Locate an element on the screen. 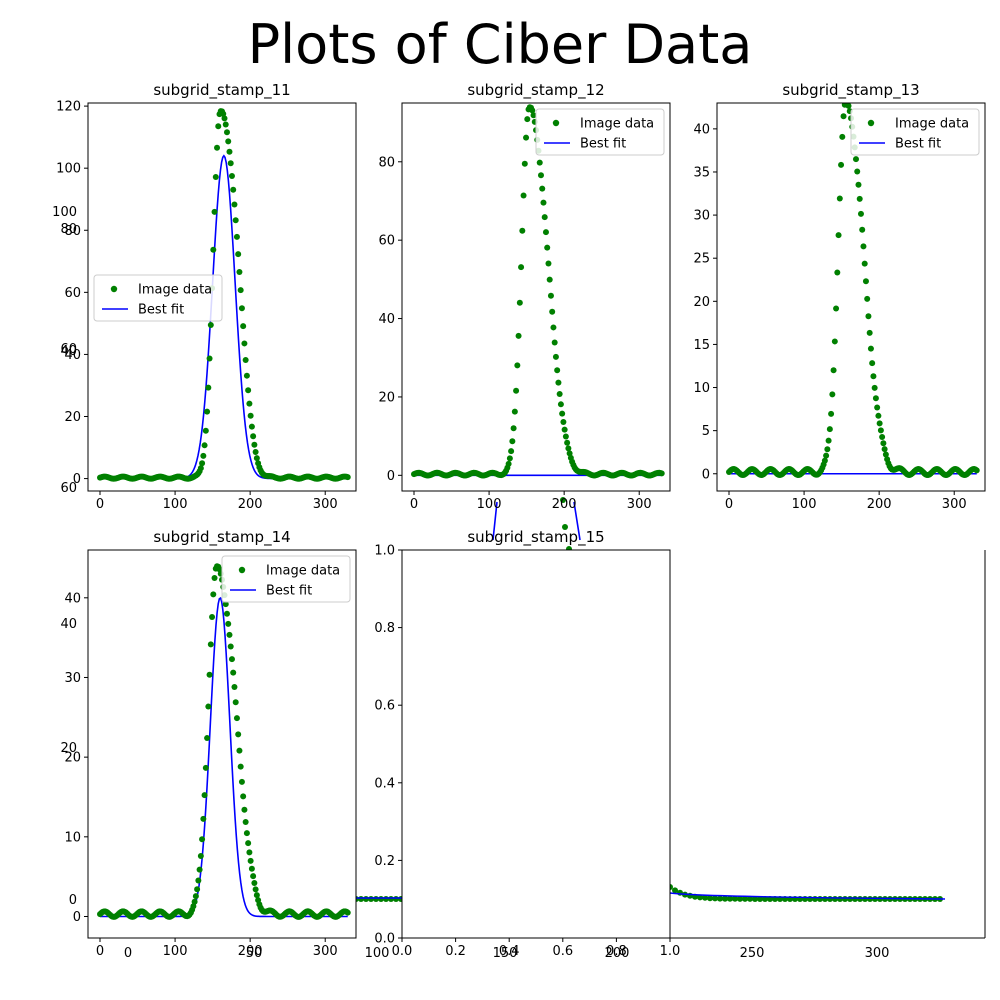 The height and width of the screenshot is (1000, 1000). y-tick-label: 0.8 is located at coordinates (384, 628).